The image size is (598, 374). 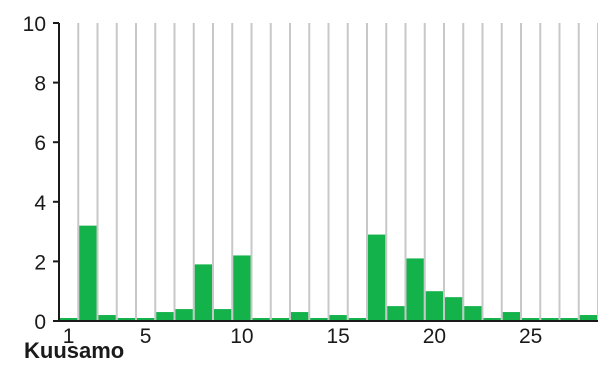 What do you see at coordinates (41, 173) in the screenshot?
I see `y-tick-labels: 0 2 4 6 8 10` at bounding box center [41, 173].